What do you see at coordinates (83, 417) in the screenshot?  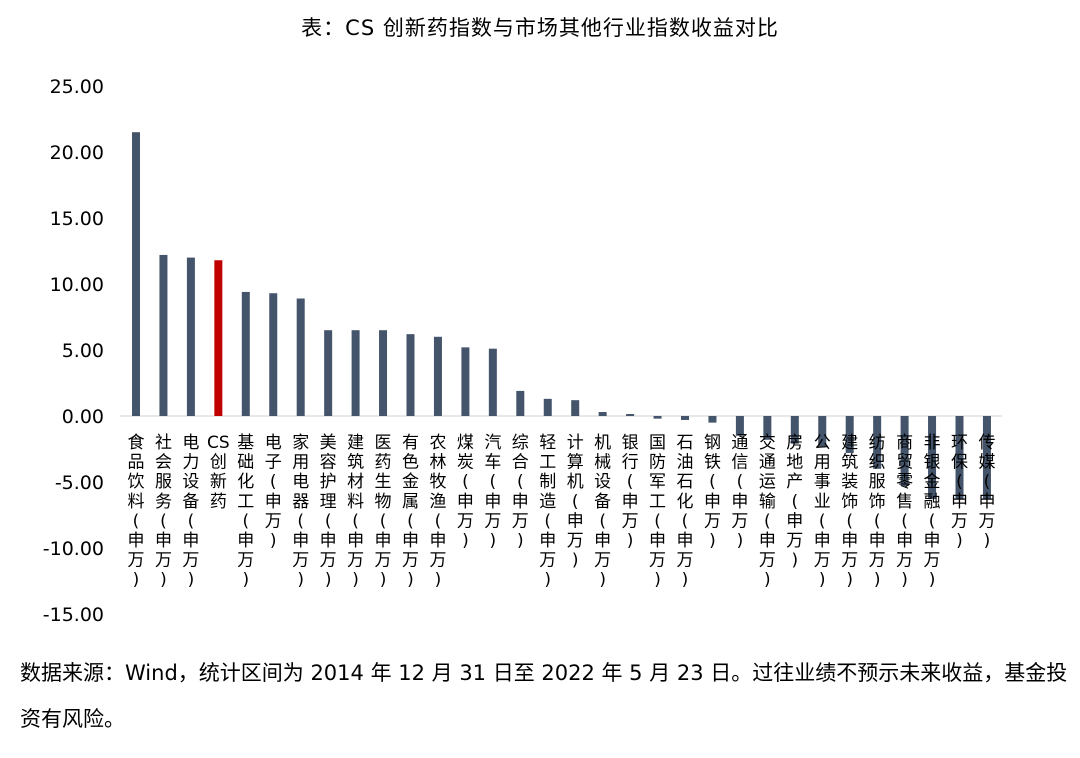 I see `y-tick-label: 0.00` at bounding box center [83, 417].